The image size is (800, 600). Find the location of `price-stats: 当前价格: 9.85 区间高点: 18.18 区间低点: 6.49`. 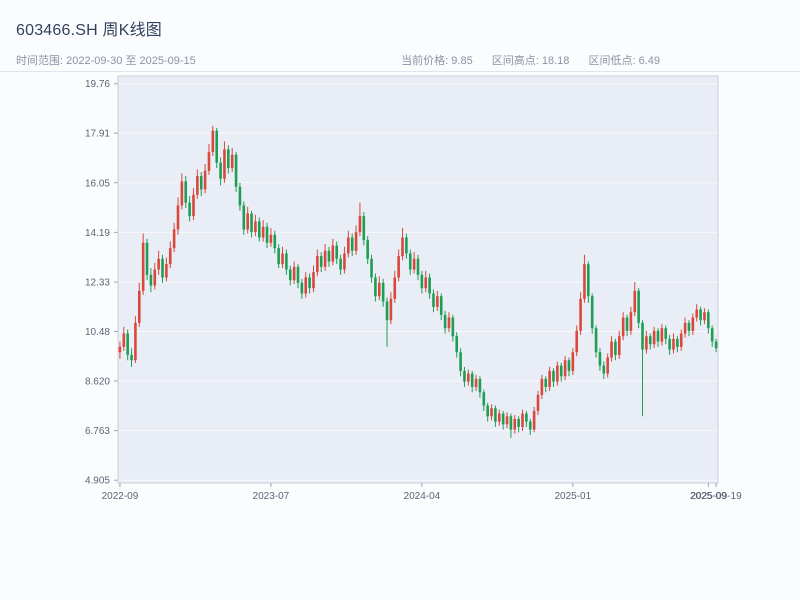

price-stats: 当前价格: 9.85 区间高点: 18.18 区间低点: 6.49 is located at coordinates (522, 60).